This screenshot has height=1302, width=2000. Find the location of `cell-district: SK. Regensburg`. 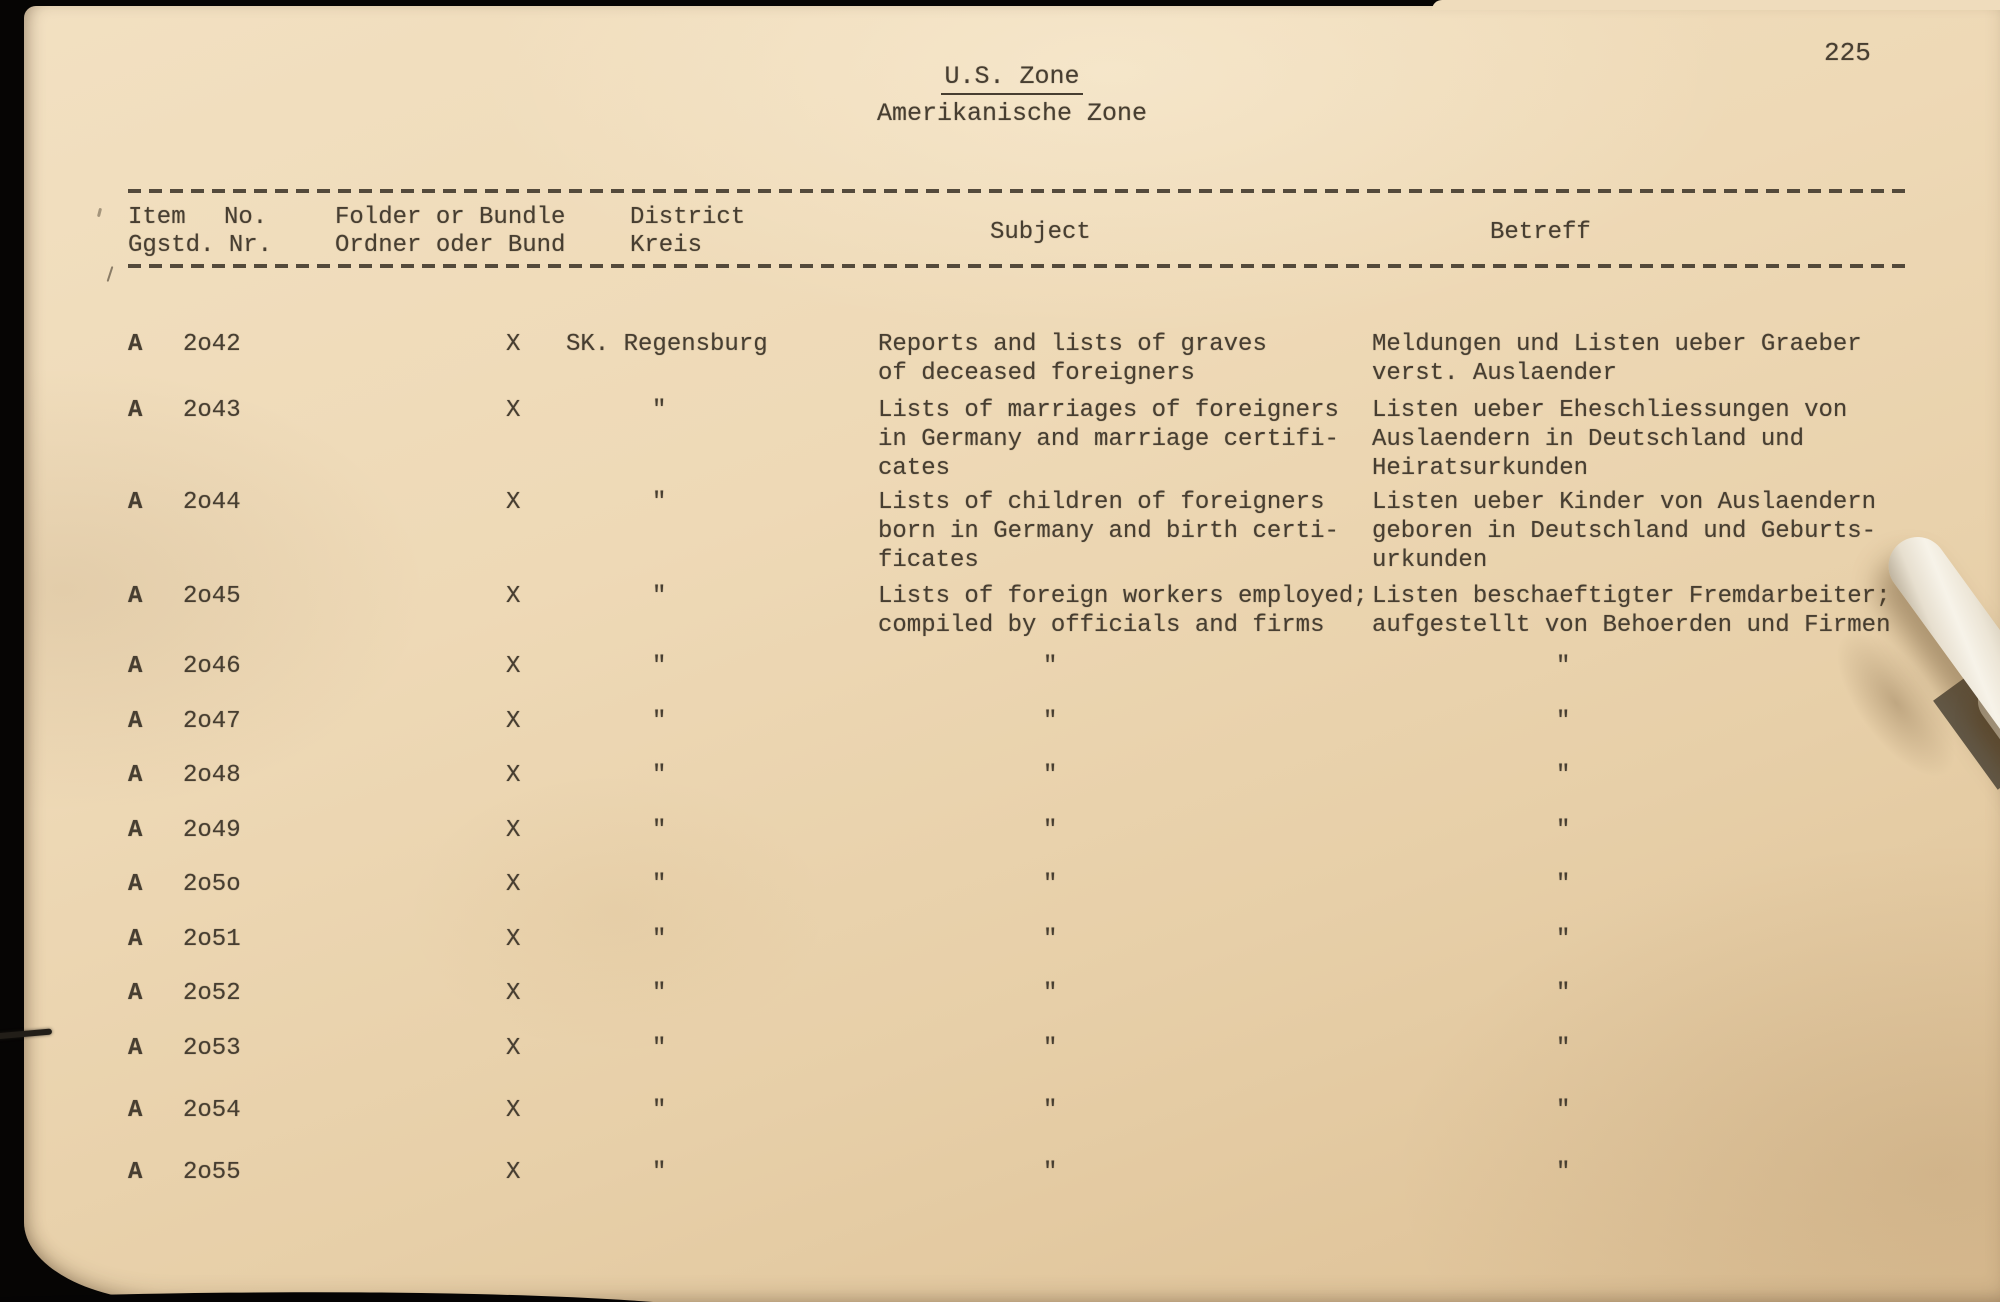

cell-district: SK. Regensburg is located at coordinates (667, 344).